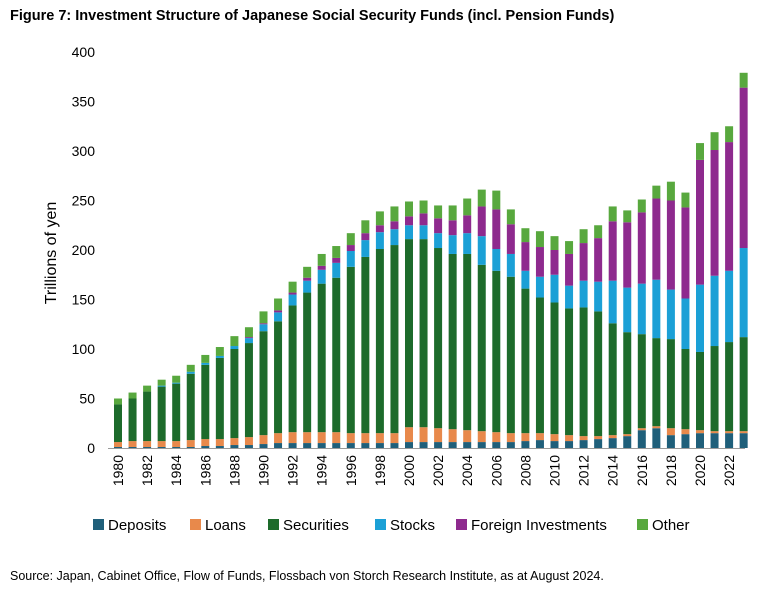 This screenshot has width=781, height=596. I want to click on legend-item: Loans, so click(218, 525).